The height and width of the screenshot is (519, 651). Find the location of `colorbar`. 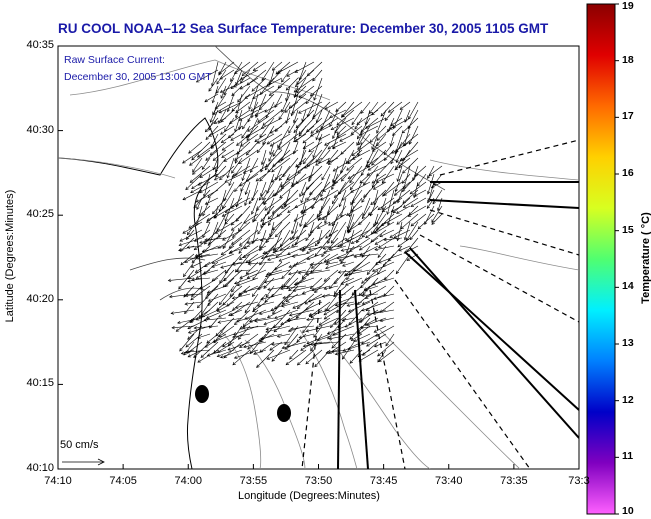

colorbar is located at coordinates (601, 259).